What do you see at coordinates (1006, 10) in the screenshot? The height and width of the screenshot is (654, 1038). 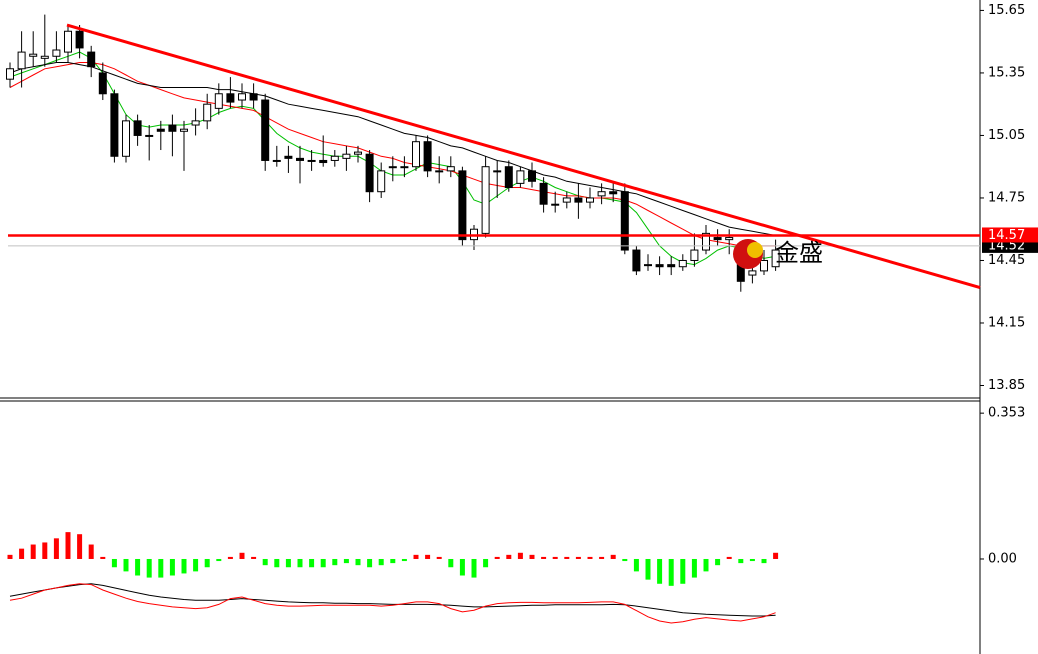 I see `y-tick-label: 15.65` at bounding box center [1006, 10].